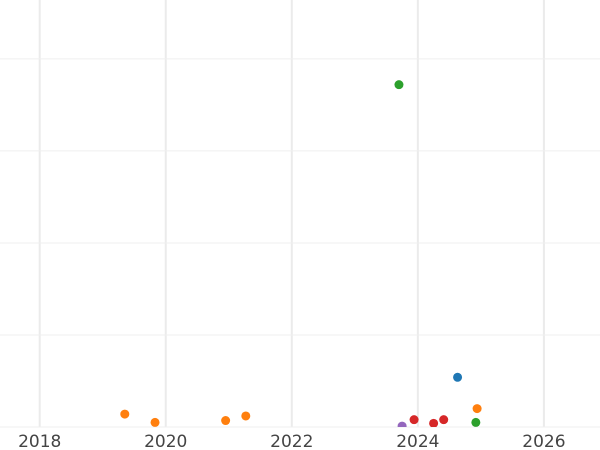 This screenshot has width=600, height=450. What do you see at coordinates (417, 441) in the screenshot?
I see `x-tick-label: 2024` at bounding box center [417, 441].